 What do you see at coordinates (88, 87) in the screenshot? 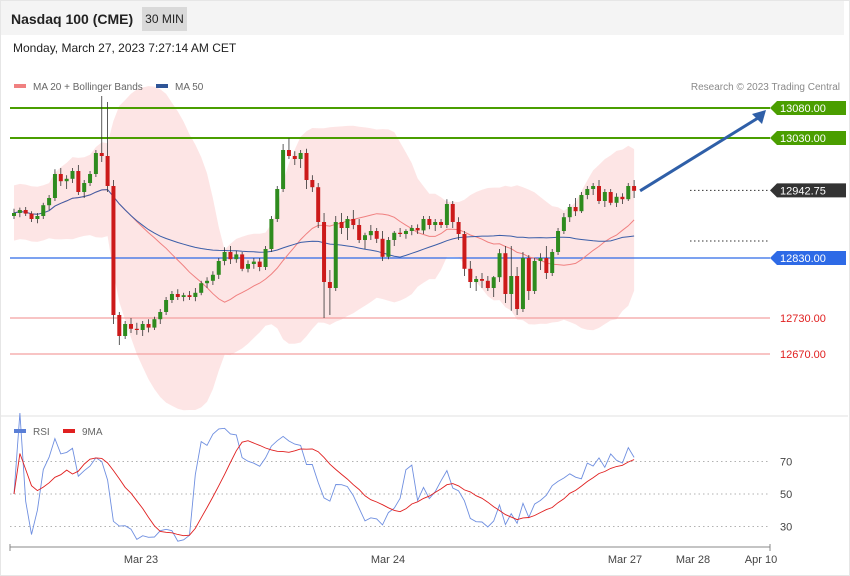
I see `legend-label: MA 20 + Bollinger Bands` at bounding box center [88, 87].